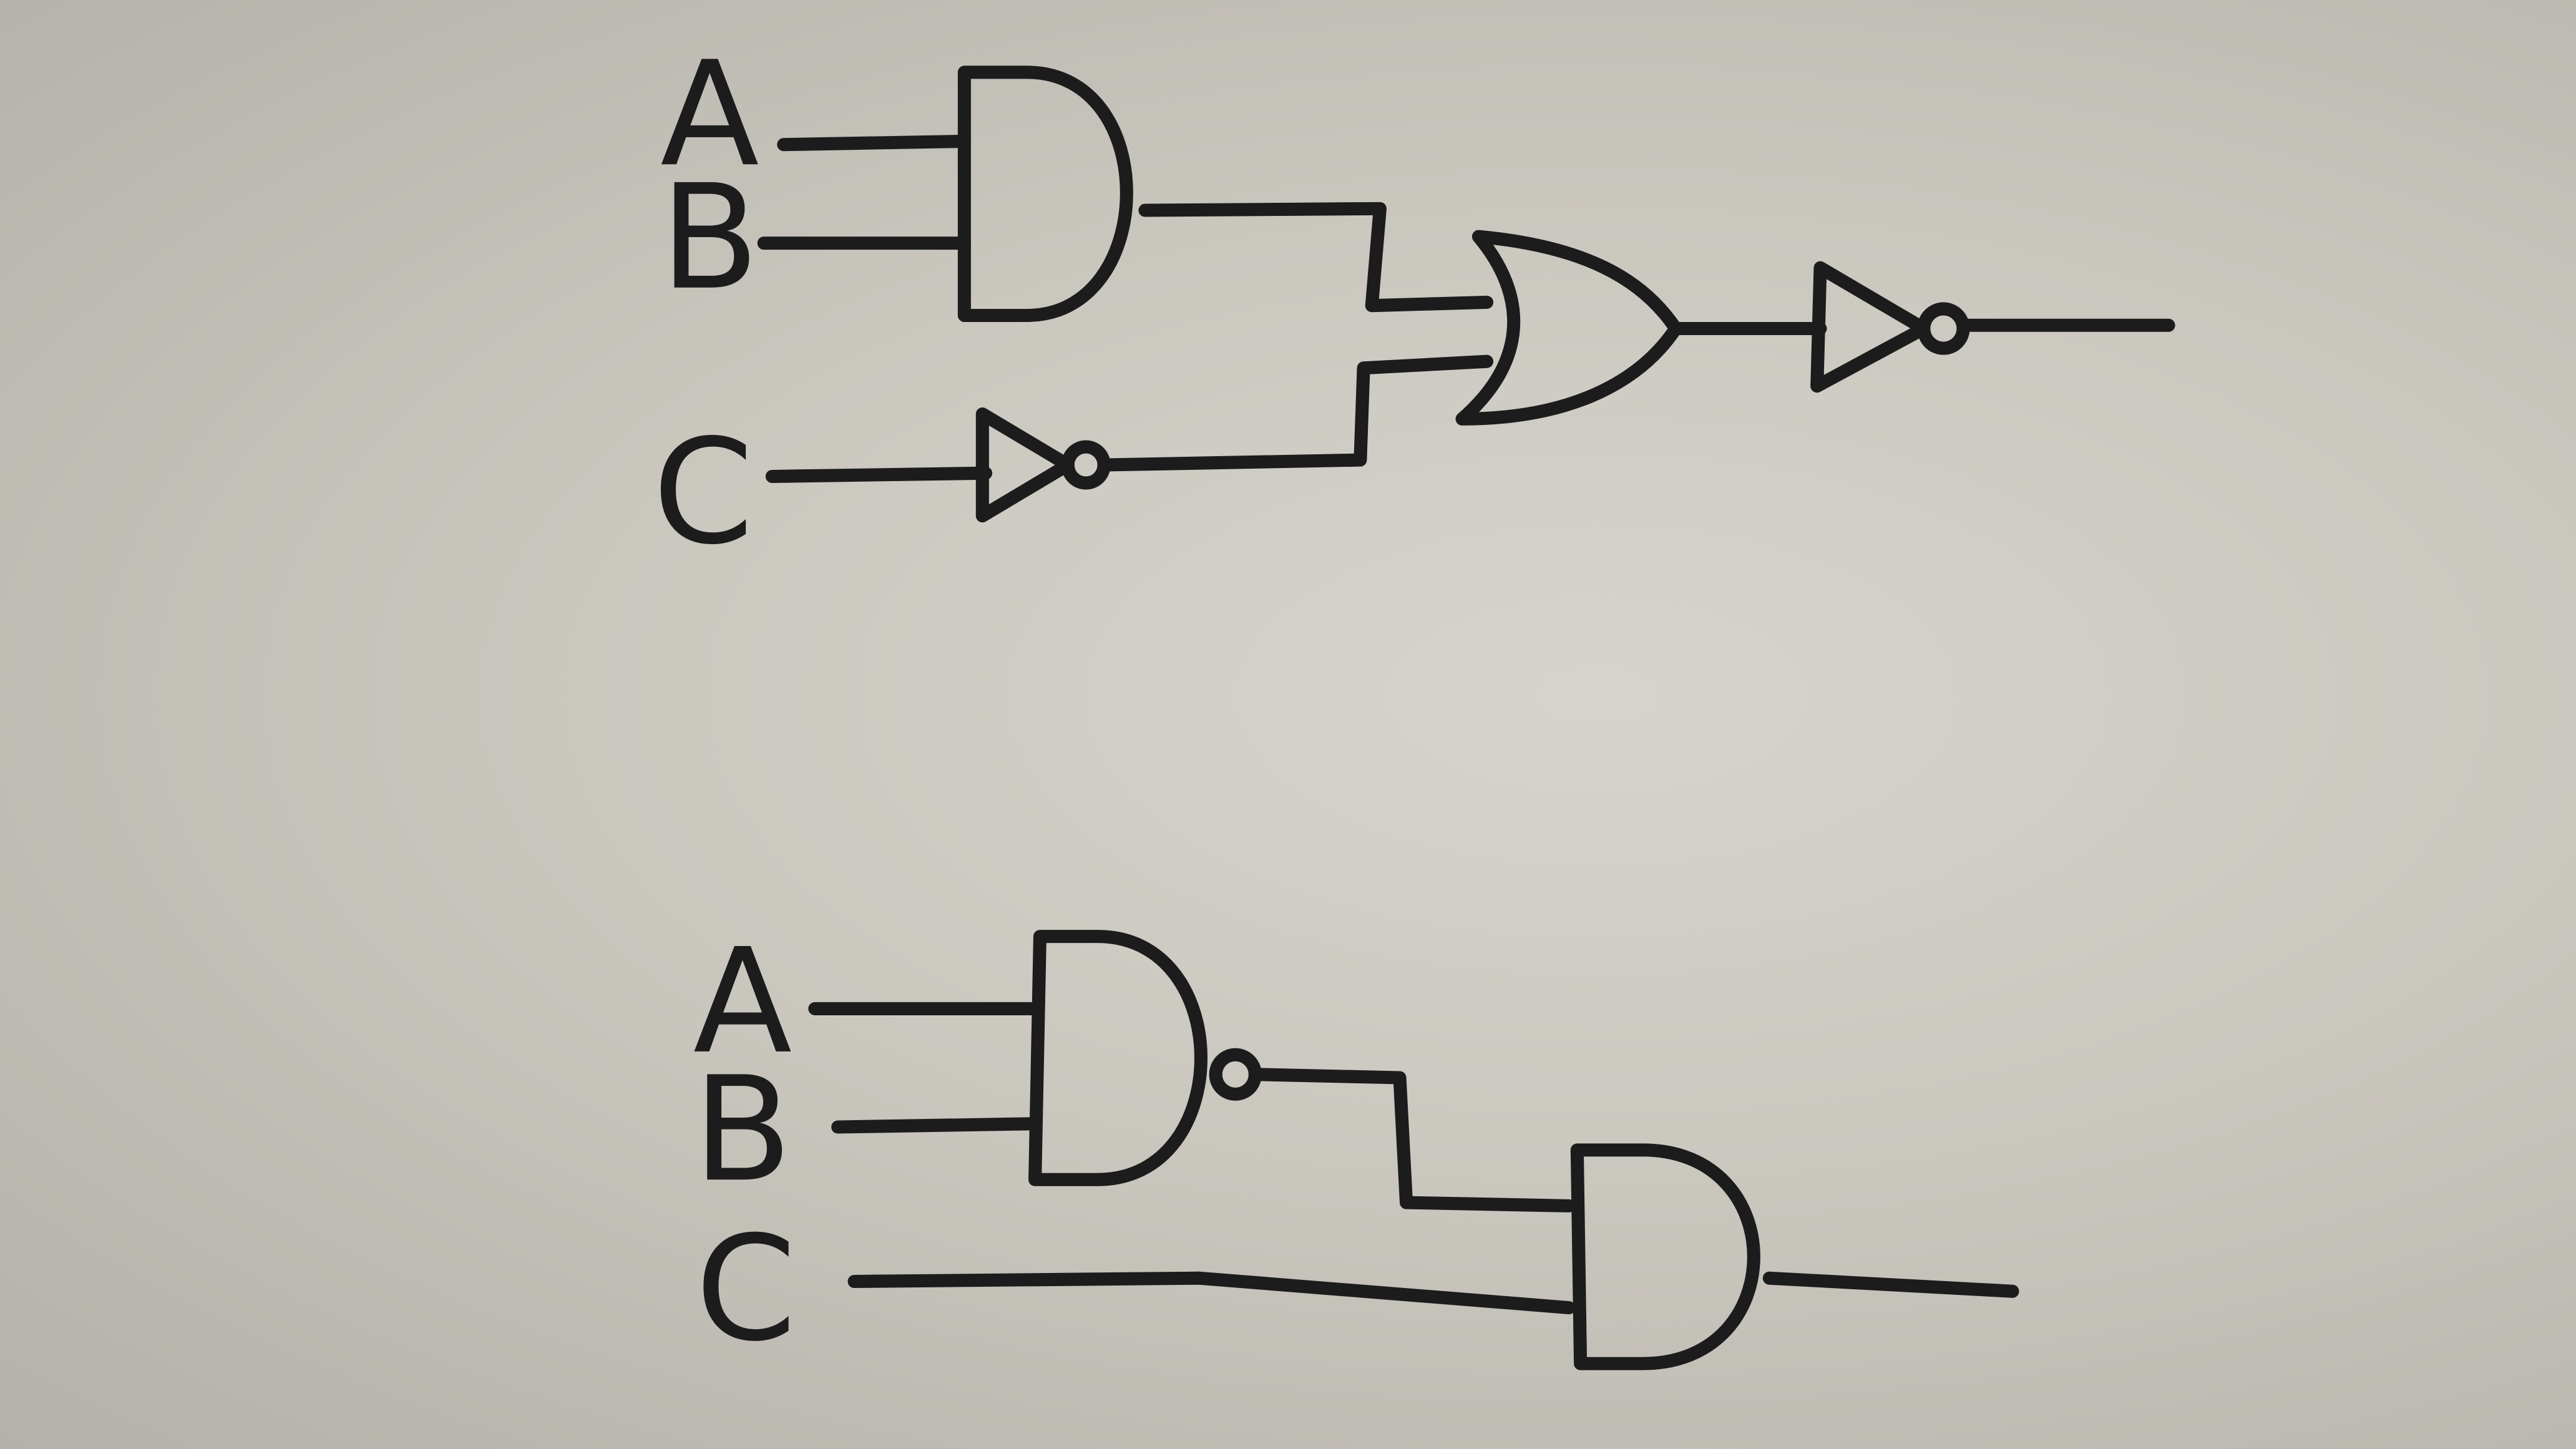 The image size is (2576, 1449). What do you see at coordinates (742, 1001) in the screenshot?
I see `circuit-2-input-a-label: A` at bounding box center [742, 1001].